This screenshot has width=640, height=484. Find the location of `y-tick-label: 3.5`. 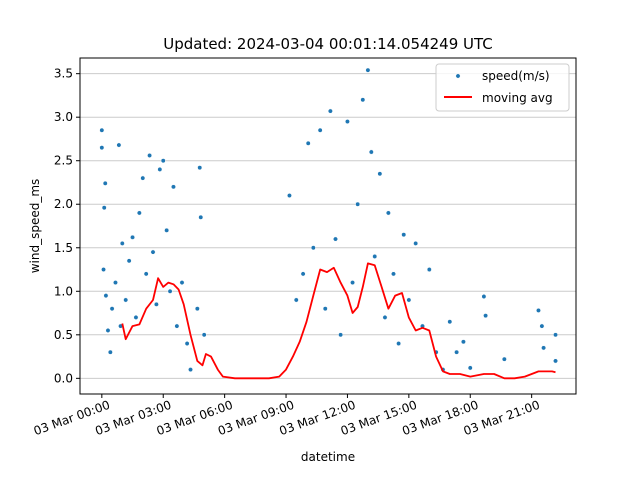

y-tick-label: 3.5 is located at coordinates (63, 74).